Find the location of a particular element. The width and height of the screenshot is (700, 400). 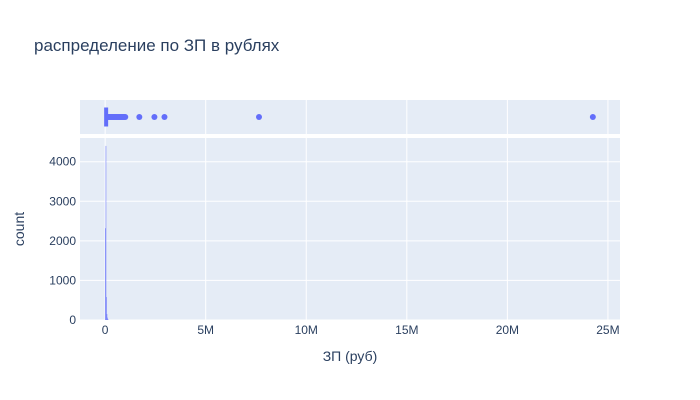

y-tick-label-2: 2000 is located at coordinates (62, 241).